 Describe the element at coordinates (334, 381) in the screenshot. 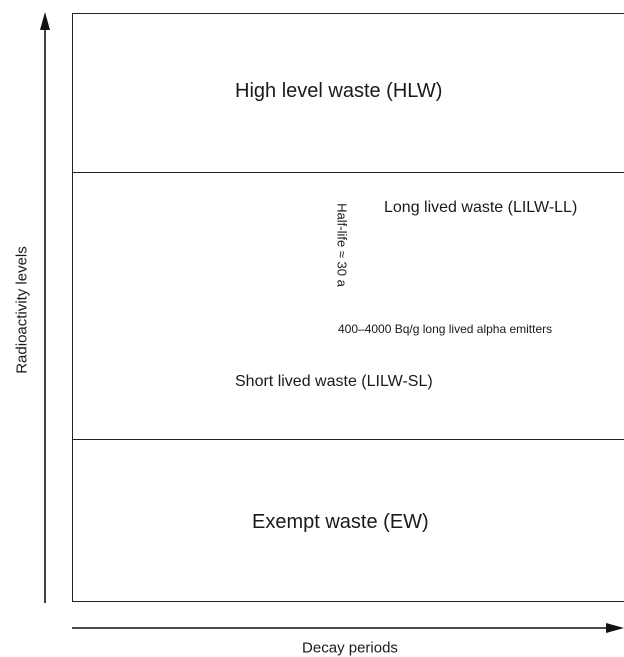

I see `lilw-sl-label: Short lived waste (LILW-SL)` at that location.